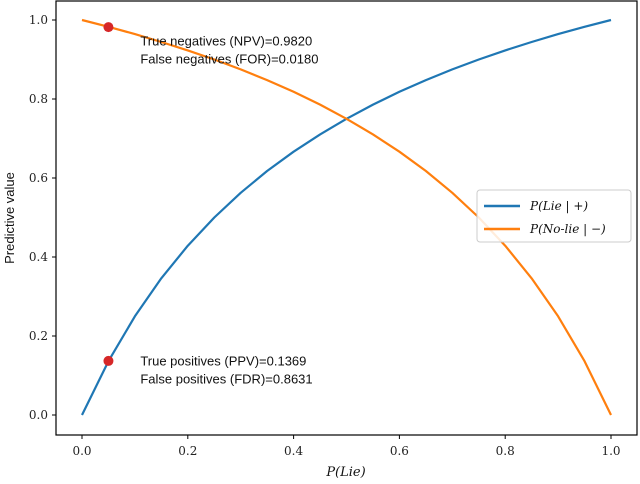 This screenshot has width=640, height=484. Describe the element at coordinates (610, 451) in the screenshot. I see `x-tick-label: 1.0` at that location.